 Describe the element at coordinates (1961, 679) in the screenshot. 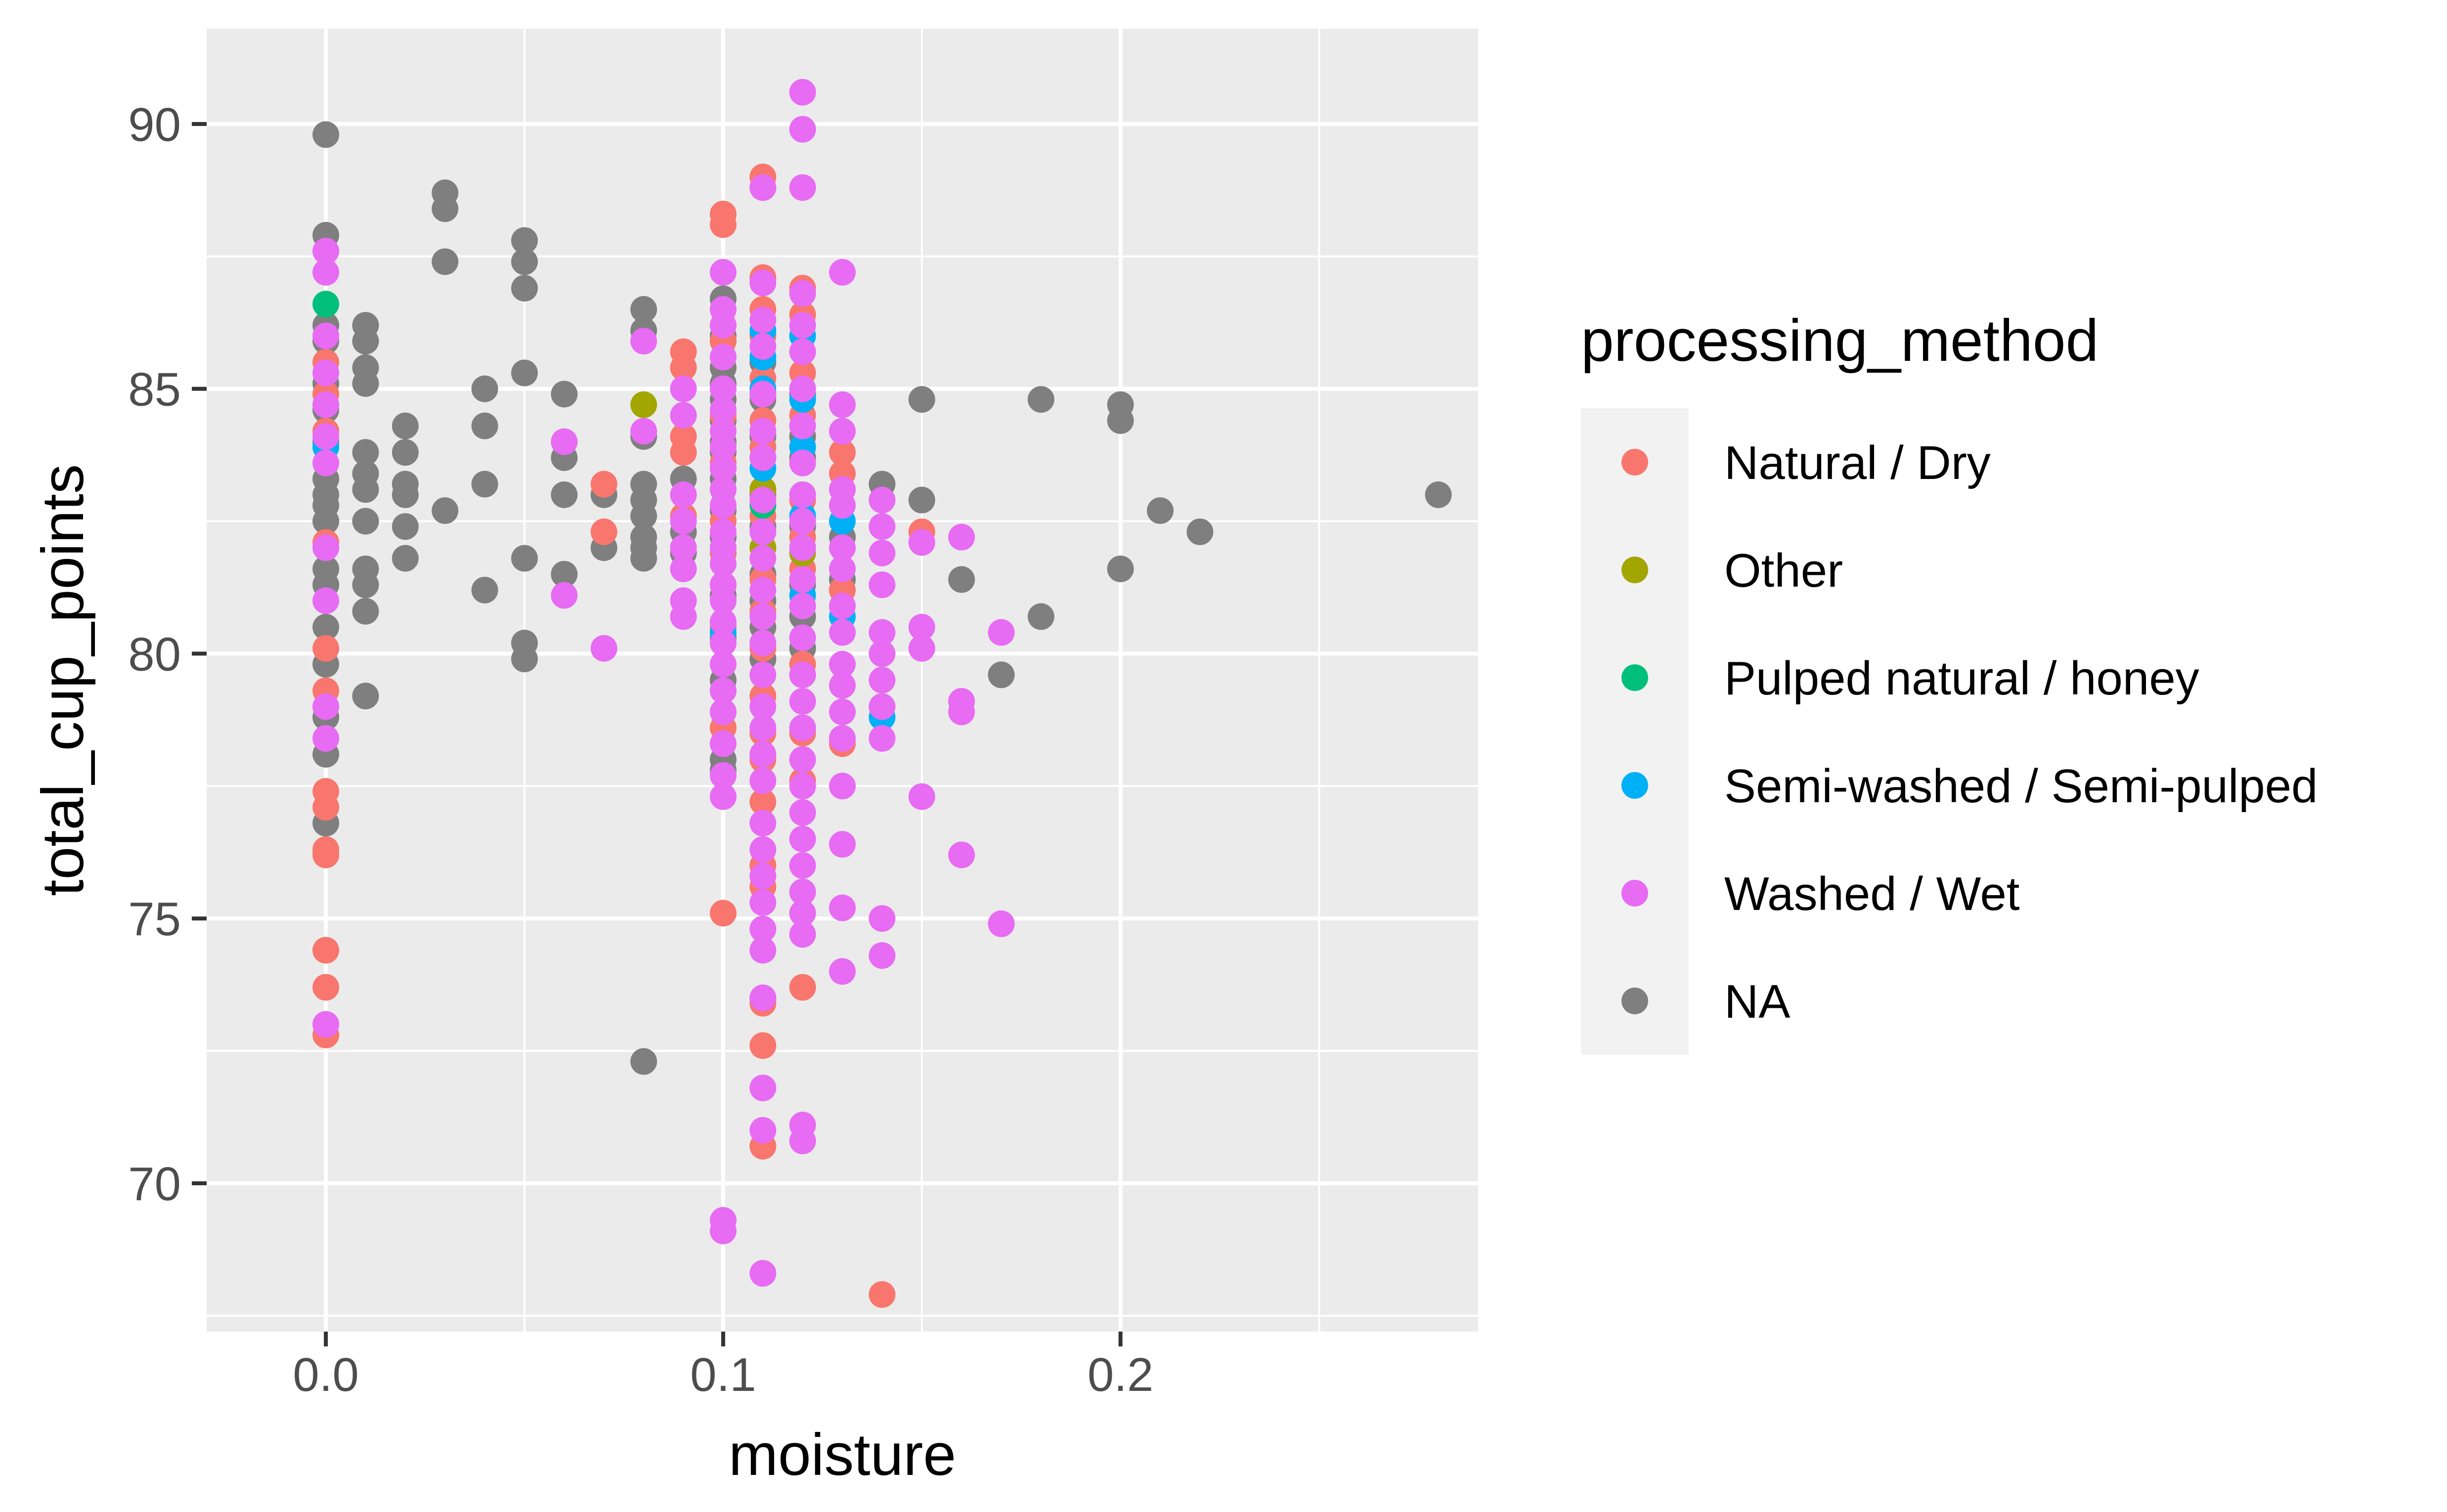

I see `legend-label: Pulped natural / honey` at that location.